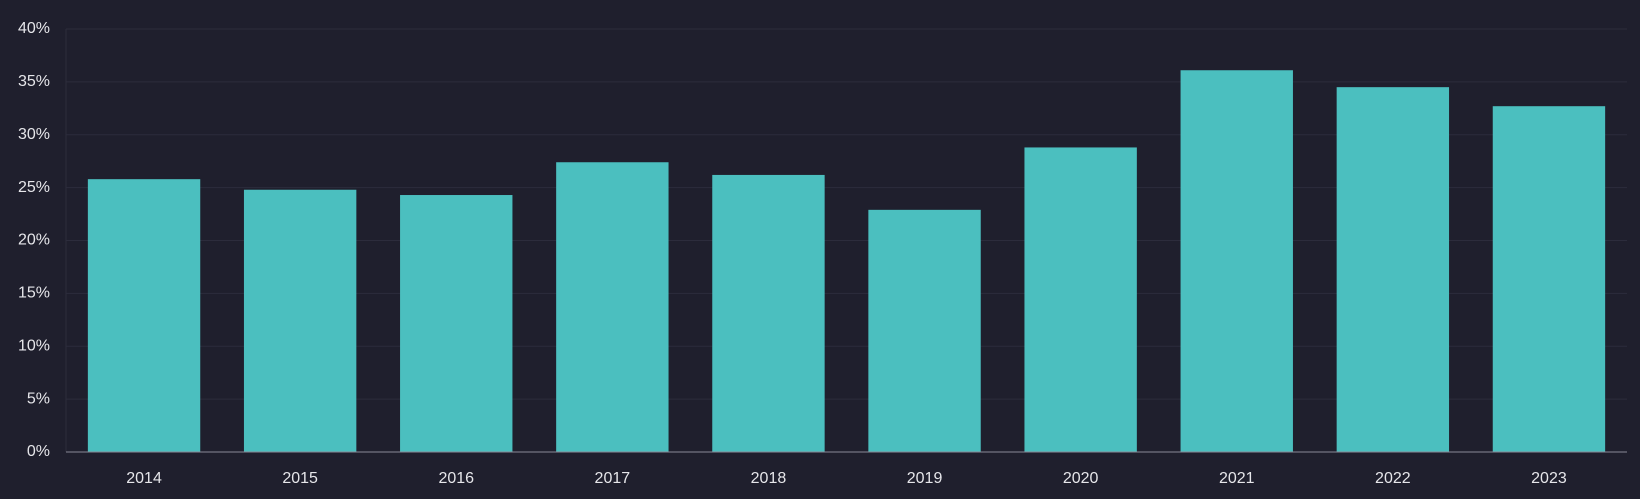  I want to click on y-tick-label: 15%, so click(34, 293).